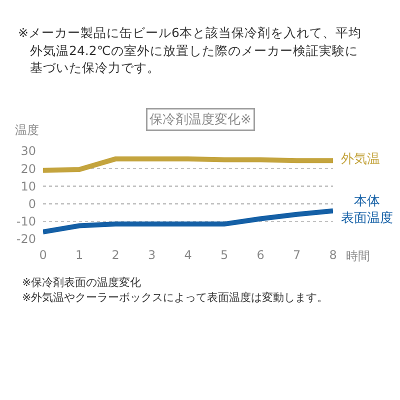 The image size is (400, 400). Describe the element at coordinates (260, 255) in the screenshot. I see `x-tick-label: 6` at that location.